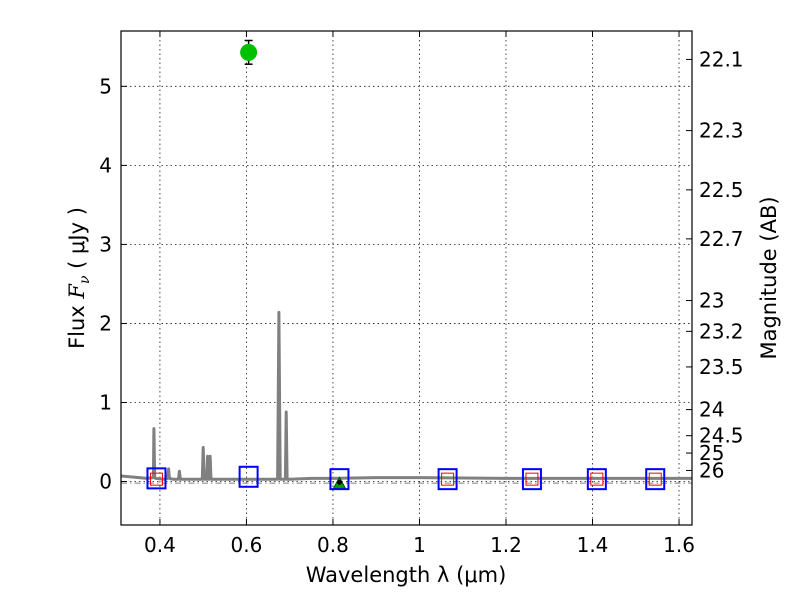 The width and height of the screenshot is (800, 600). I want to click on x-tick-label: 0.6, so click(247, 545).